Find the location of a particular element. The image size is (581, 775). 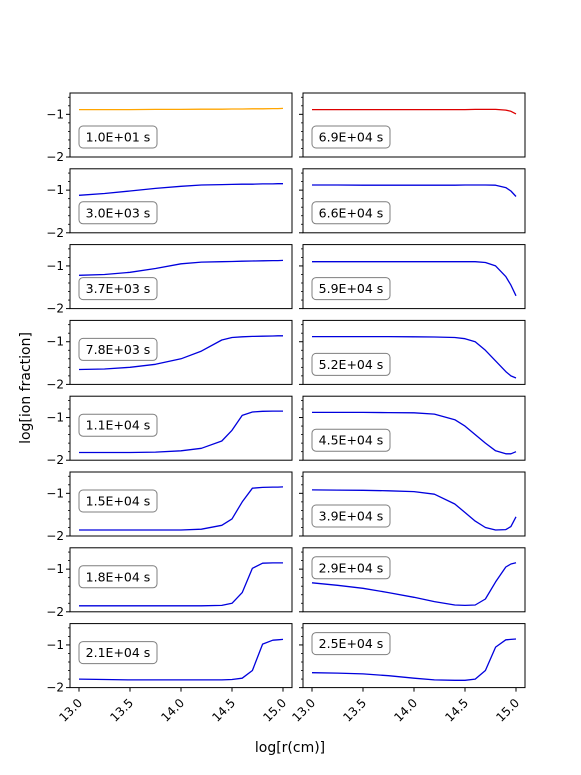

panel-label: 6.6E+04 s is located at coordinates (351, 213).